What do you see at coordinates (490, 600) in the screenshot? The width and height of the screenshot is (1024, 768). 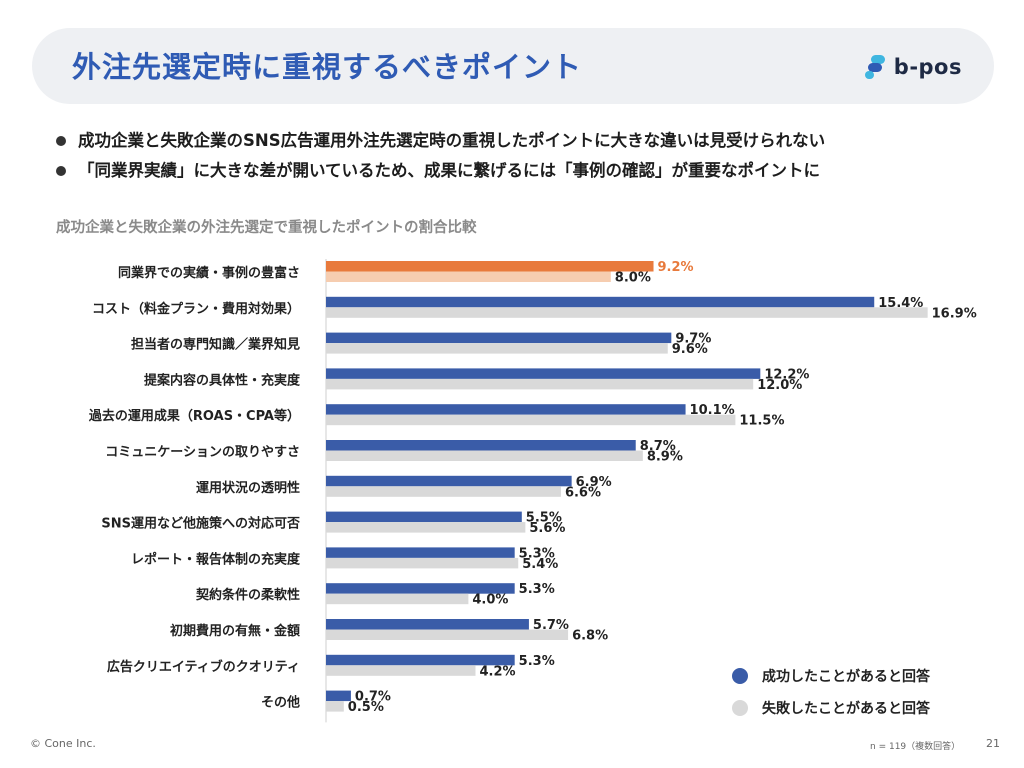 I see `data-label: 4.0%` at bounding box center [490, 600].